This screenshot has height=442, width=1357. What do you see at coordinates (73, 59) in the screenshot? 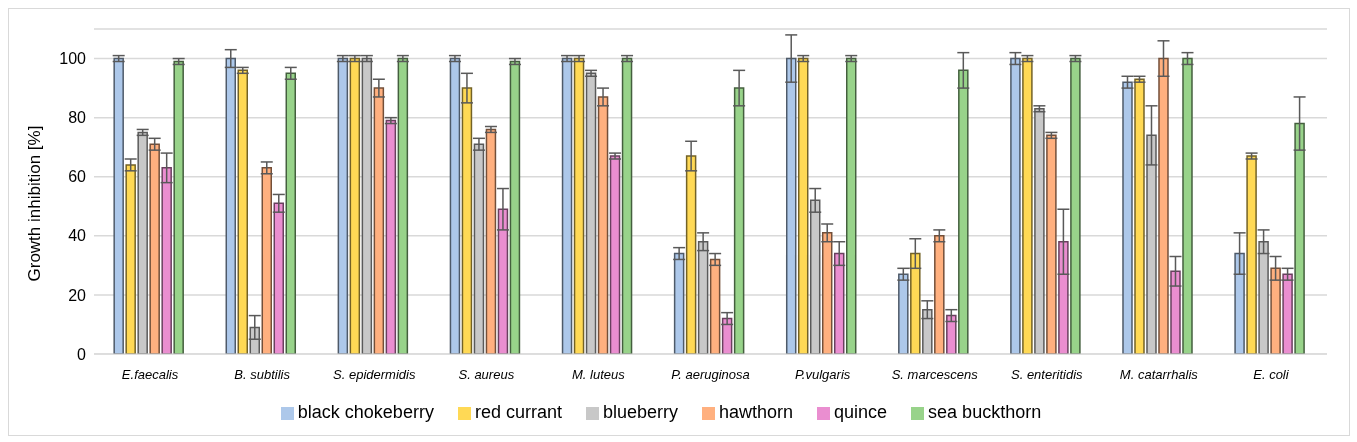
I see `y-tick-label: 100` at bounding box center [73, 59].